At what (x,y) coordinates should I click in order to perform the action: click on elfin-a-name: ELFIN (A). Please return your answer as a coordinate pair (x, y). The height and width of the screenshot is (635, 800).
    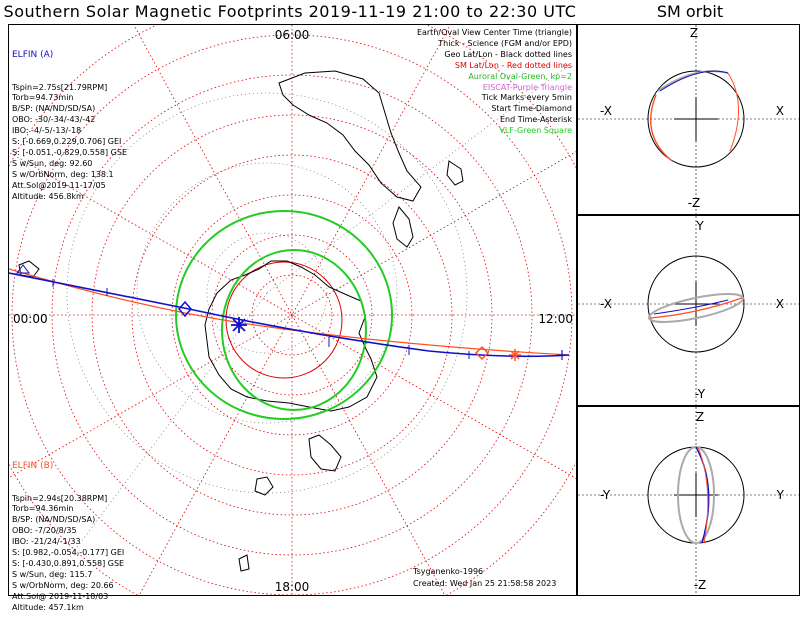
    Looking at the image, I should click on (33, 54).